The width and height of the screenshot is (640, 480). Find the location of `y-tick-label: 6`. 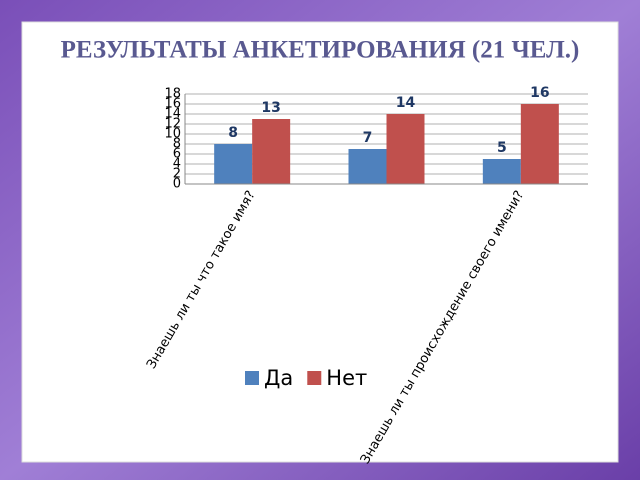

y-tick-label: 6 is located at coordinates (177, 154).